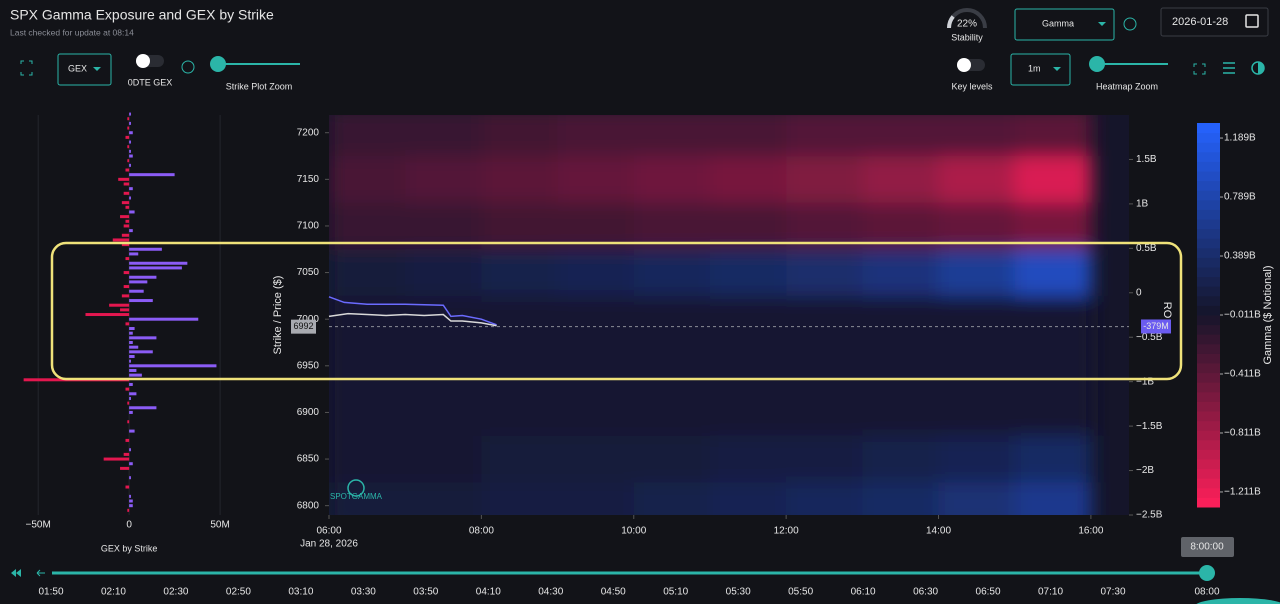  What do you see at coordinates (1229, 68) in the screenshot?
I see `settings-icon` at bounding box center [1229, 68].